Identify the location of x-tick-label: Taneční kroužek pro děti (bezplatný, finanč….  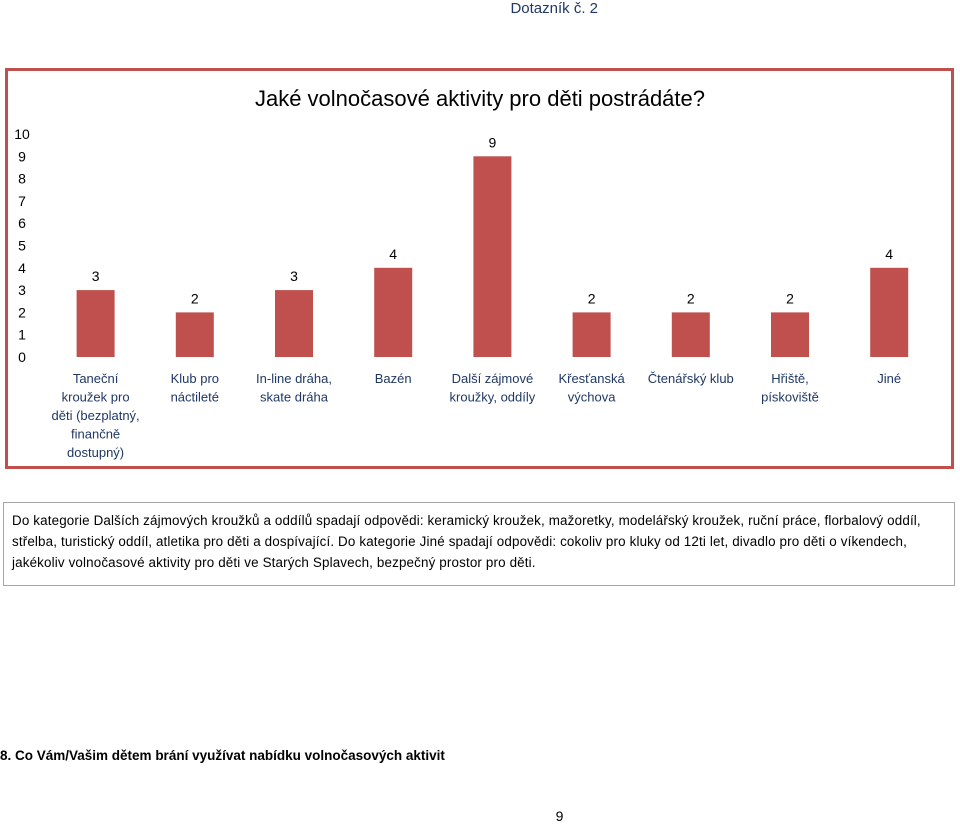
(96, 415).